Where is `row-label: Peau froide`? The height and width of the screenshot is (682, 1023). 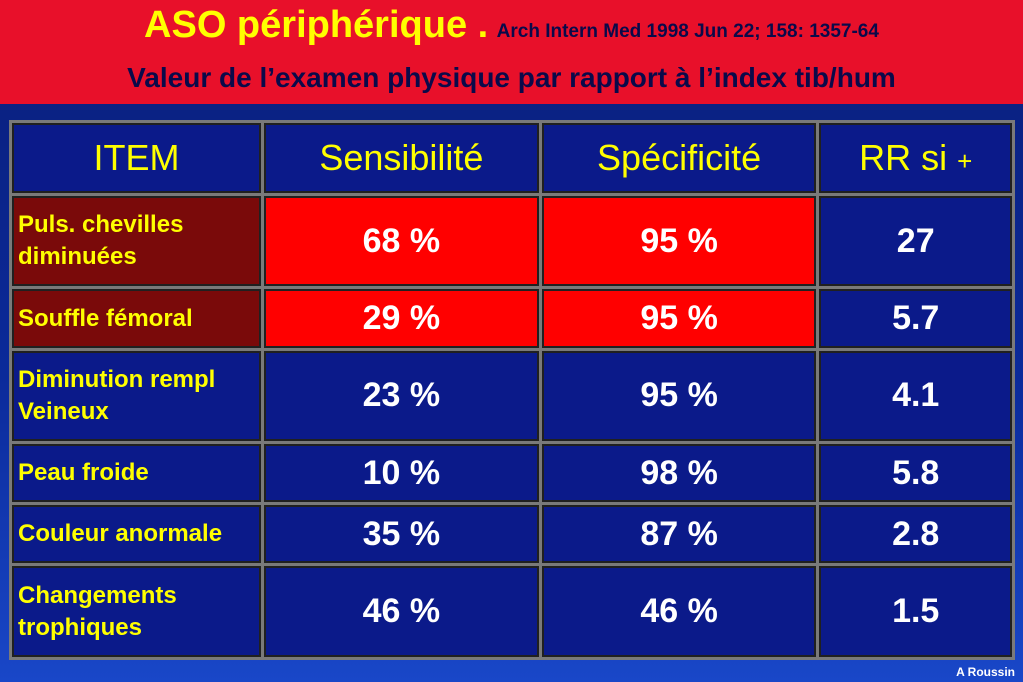 row-label: Peau froide is located at coordinates (136, 473).